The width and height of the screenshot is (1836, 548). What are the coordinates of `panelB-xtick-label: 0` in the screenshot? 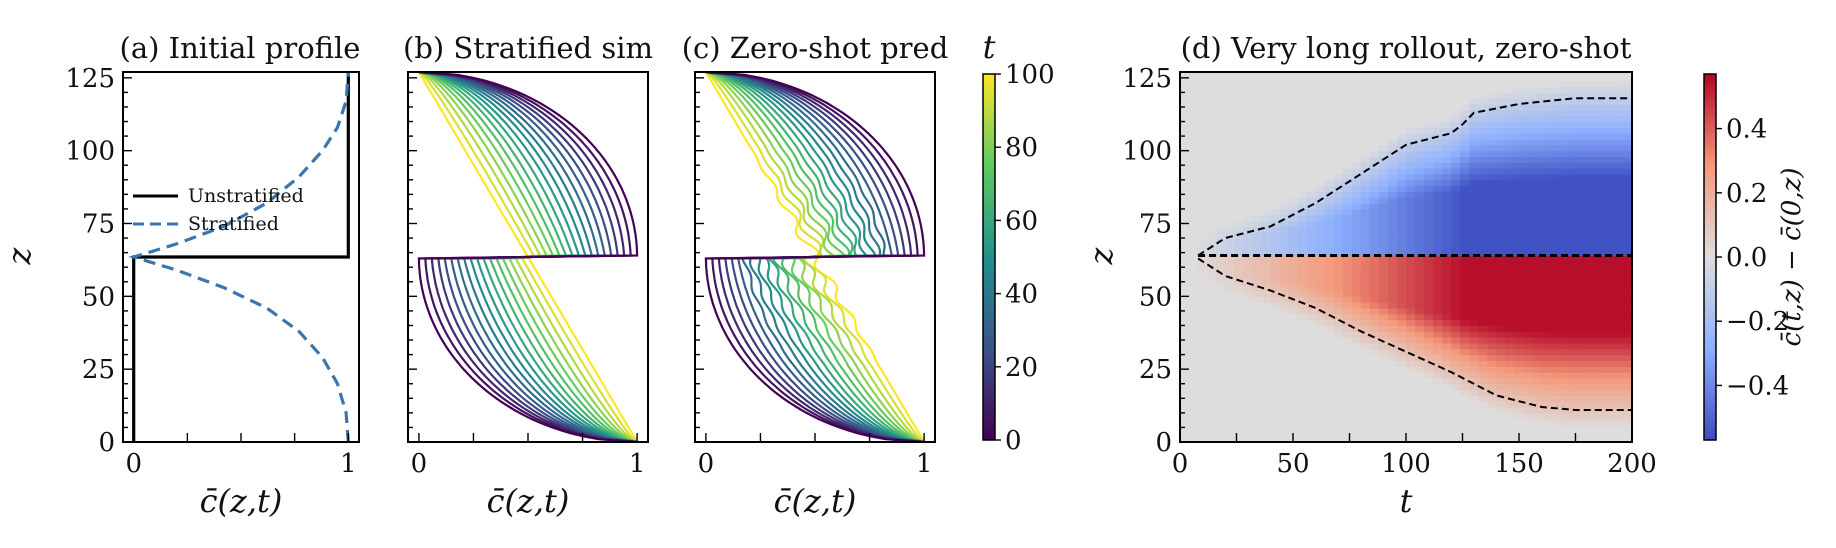 It's located at (419, 464).